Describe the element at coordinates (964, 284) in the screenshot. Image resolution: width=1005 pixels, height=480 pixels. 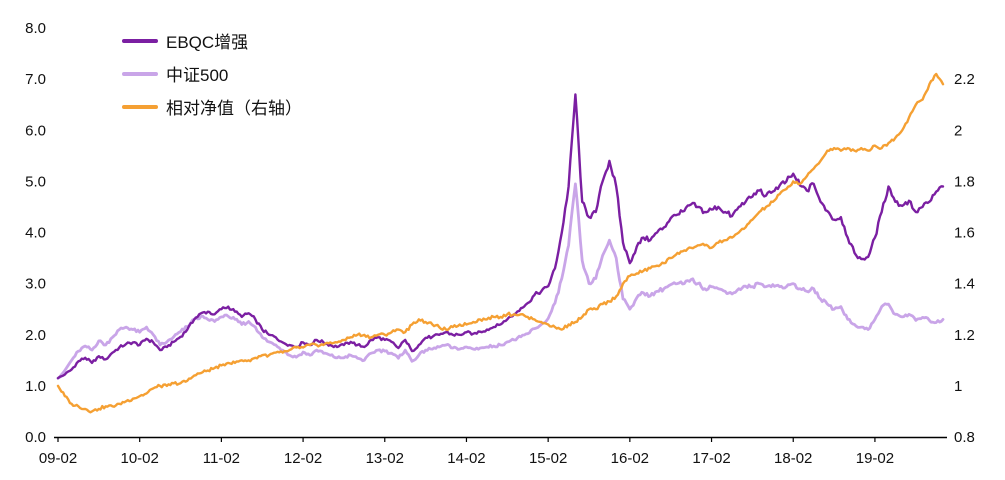
I see `y-axis-right-tick-label: 1.4` at that location.